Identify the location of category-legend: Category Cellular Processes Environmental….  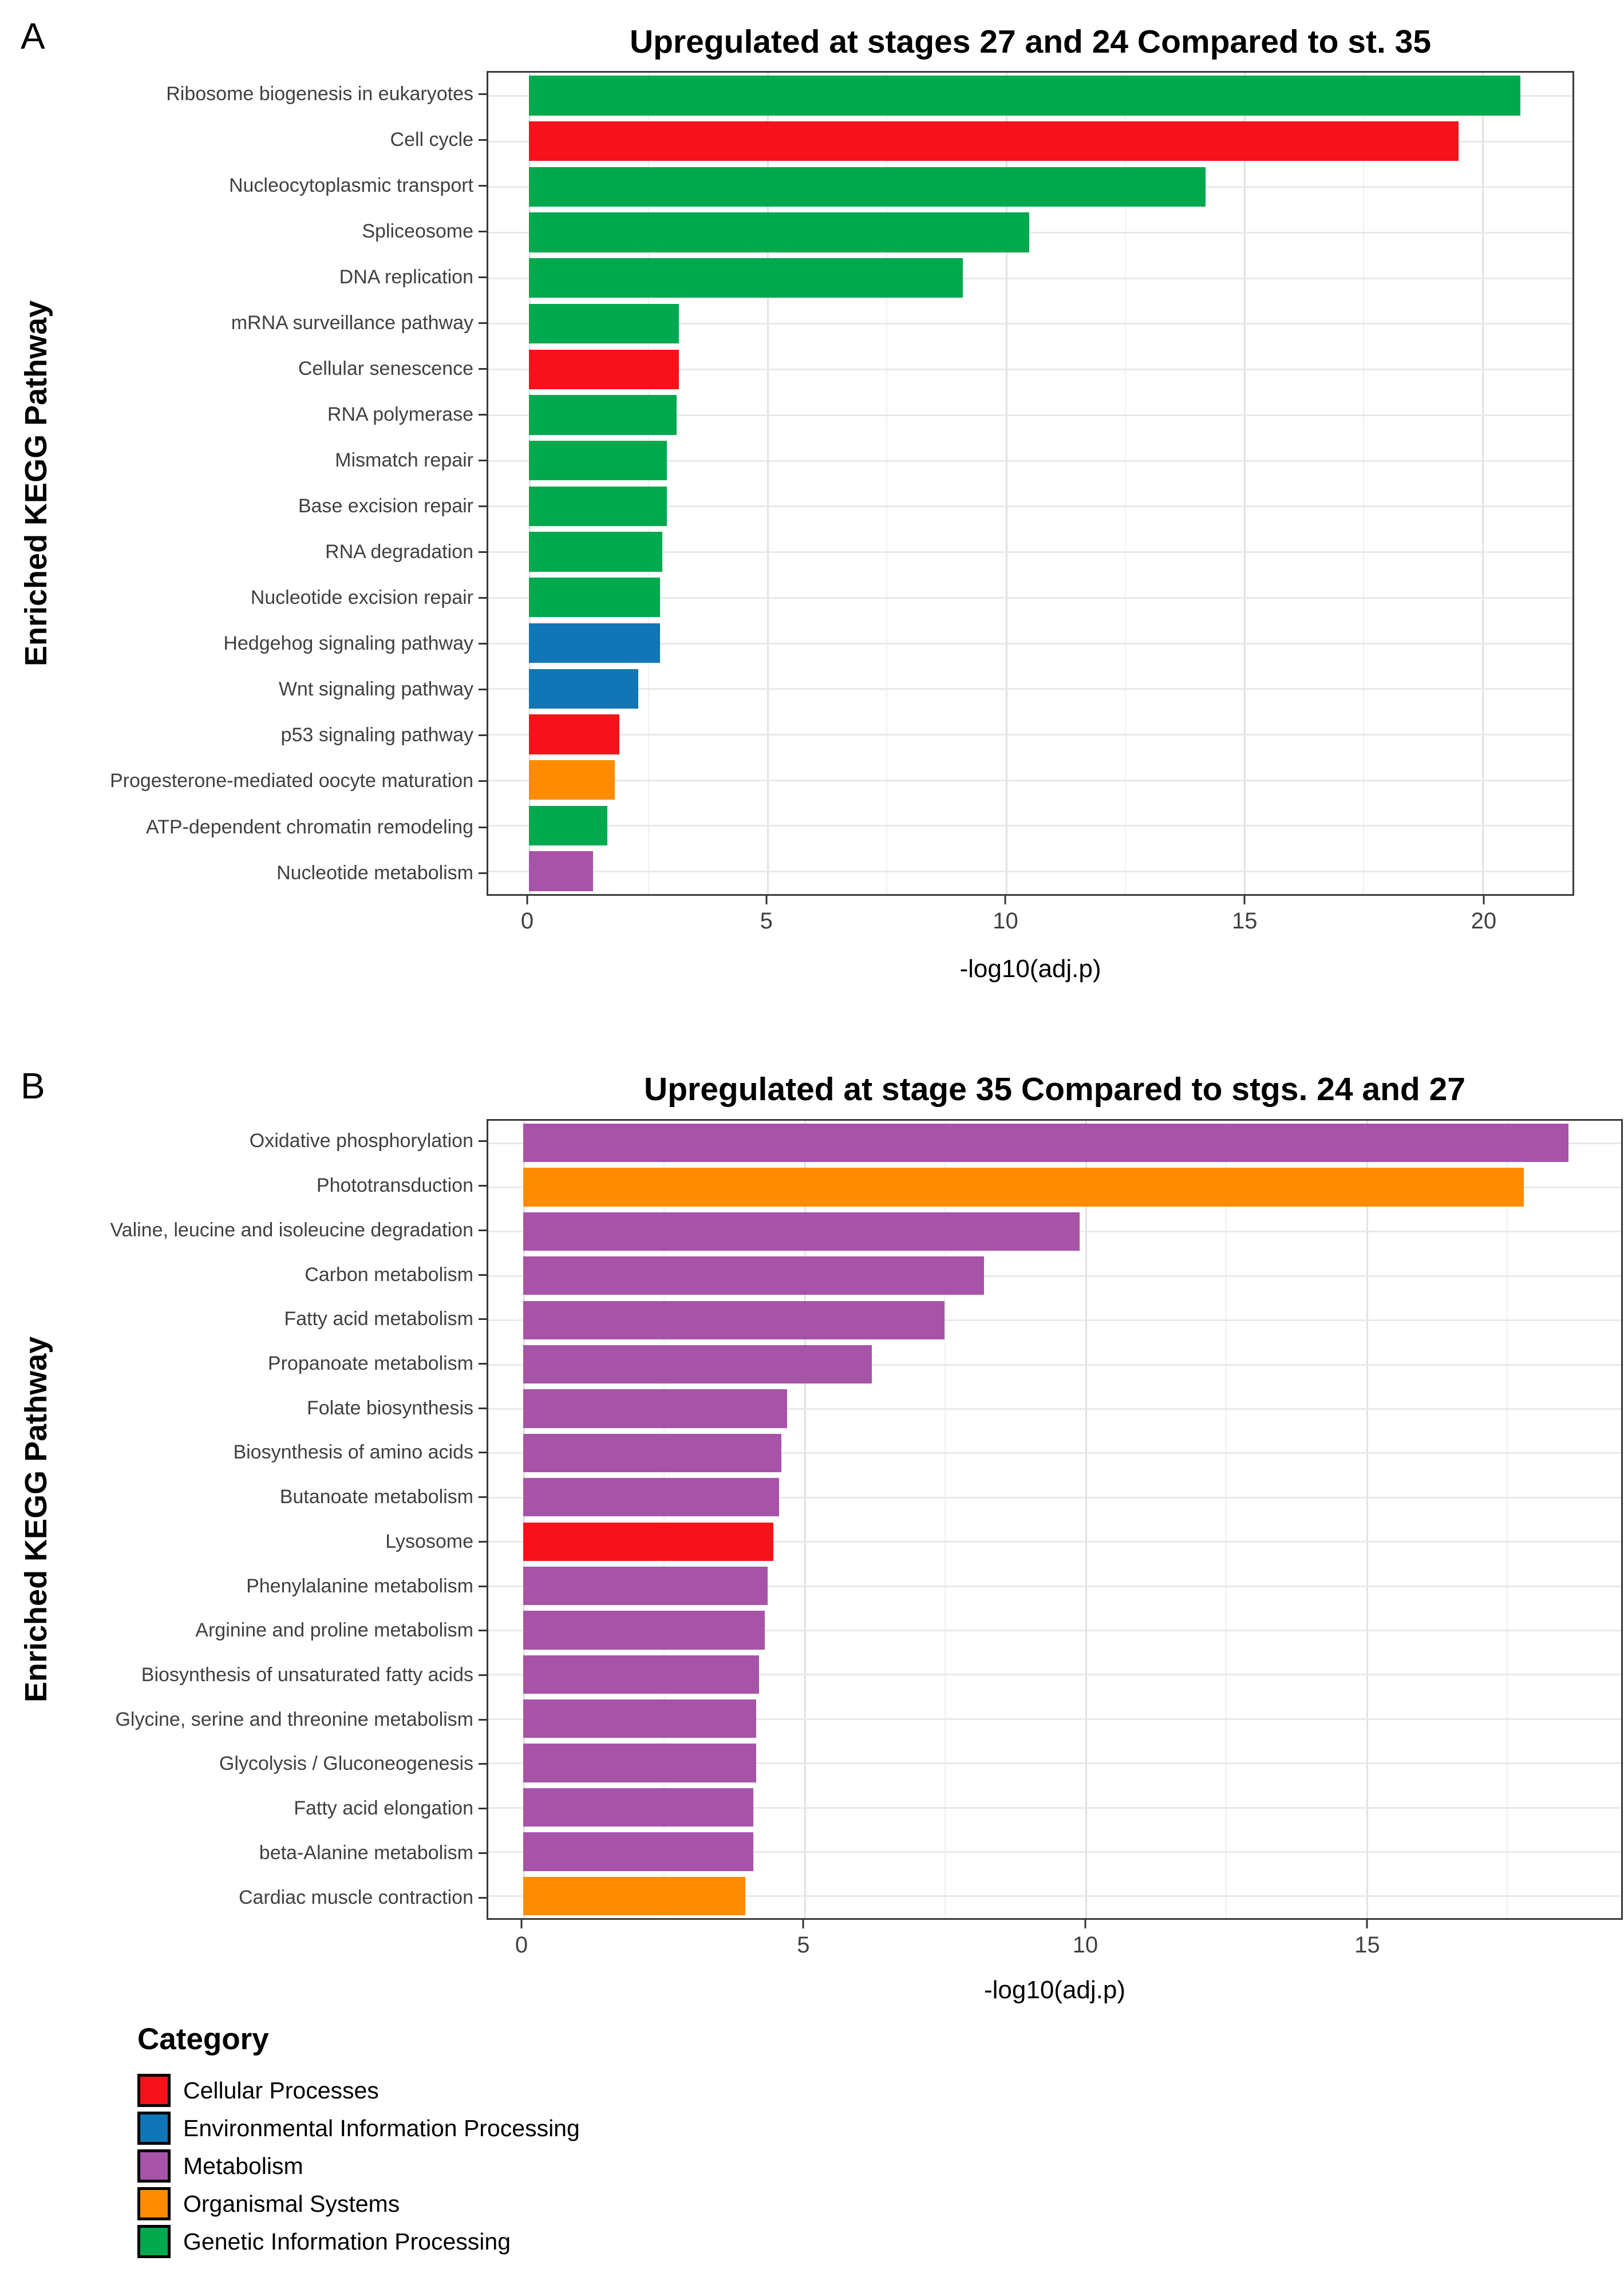
(358, 2141).